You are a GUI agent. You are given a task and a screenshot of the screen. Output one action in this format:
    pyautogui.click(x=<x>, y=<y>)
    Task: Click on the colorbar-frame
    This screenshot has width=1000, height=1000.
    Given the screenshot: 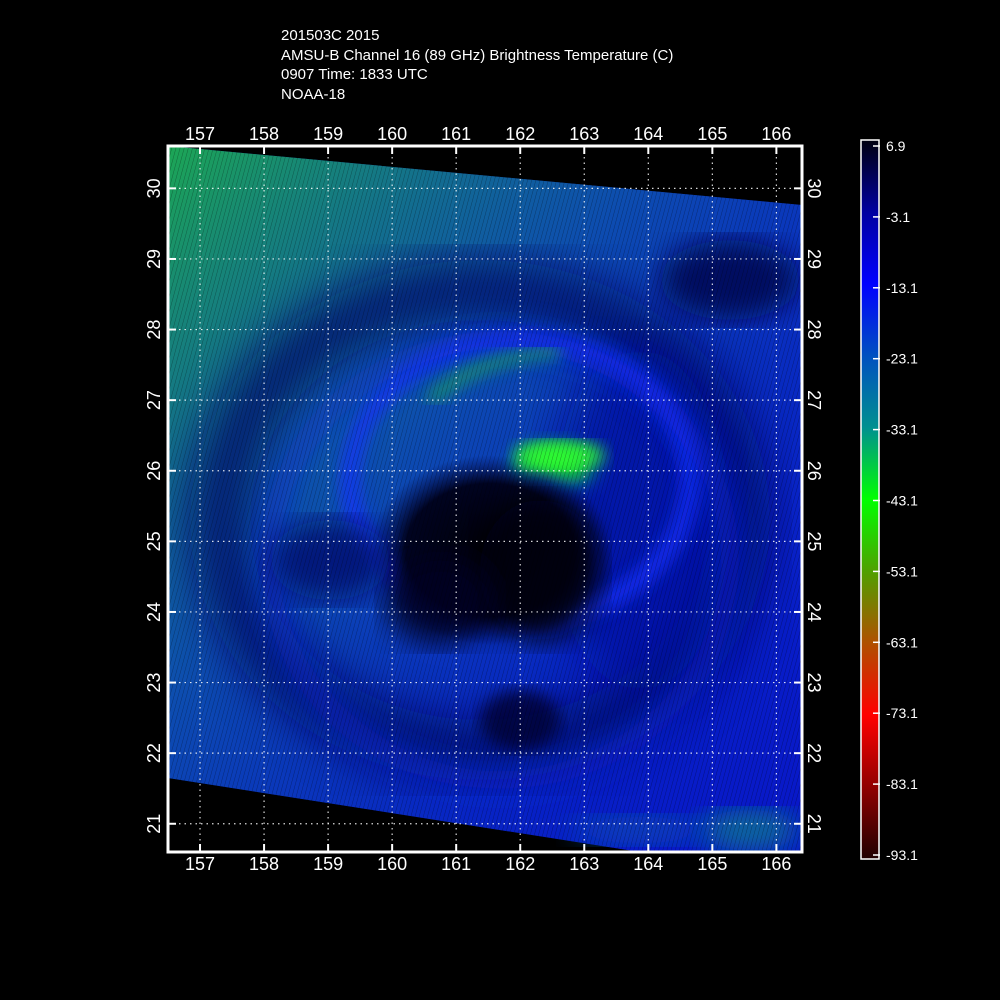 What is the action you would take?
    pyautogui.click(x=870, y=499)
    